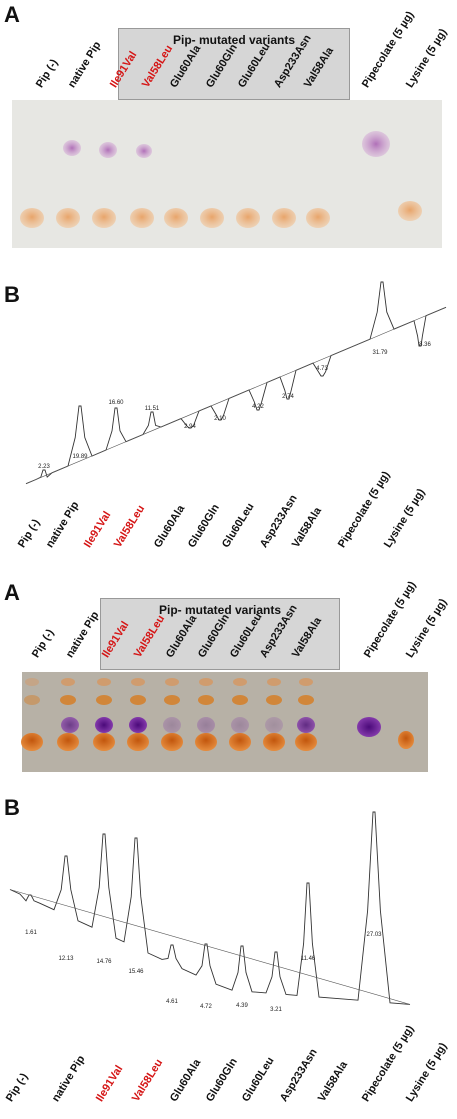  Describe the element at coordinates (44, 467) in the screenshot. I see `peak-label: 2.23` at that location.